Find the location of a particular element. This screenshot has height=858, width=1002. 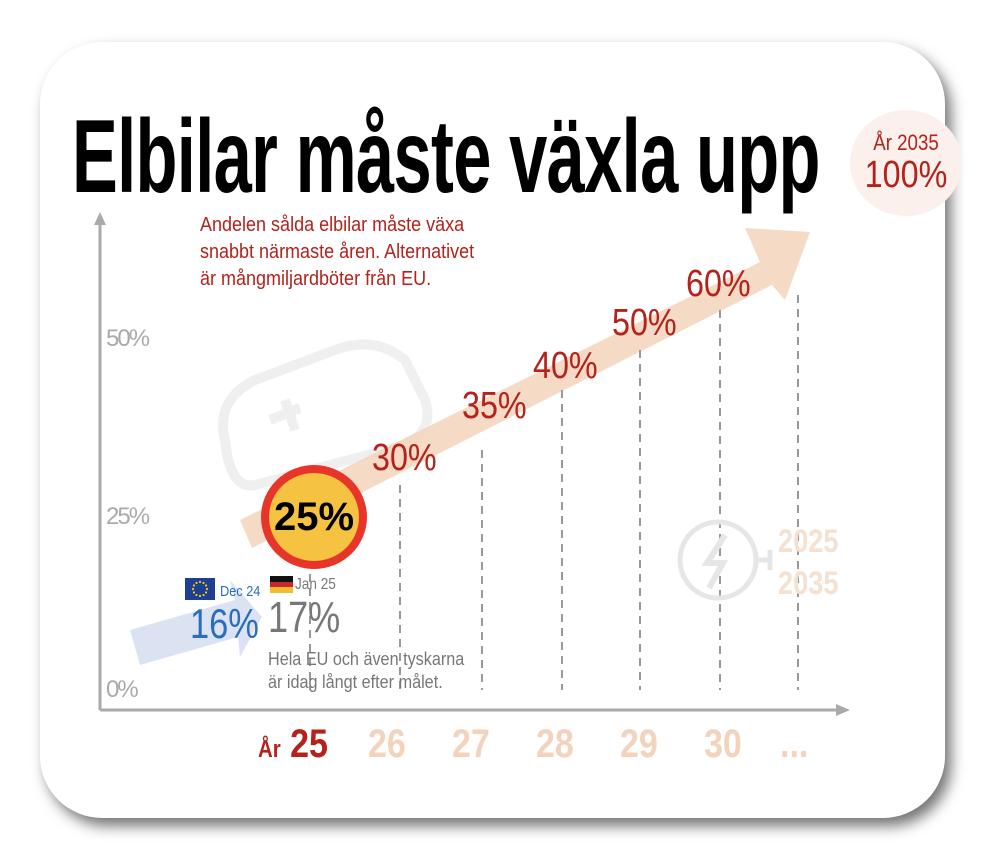

data-label: 35% is located at coordinates (494, 406).